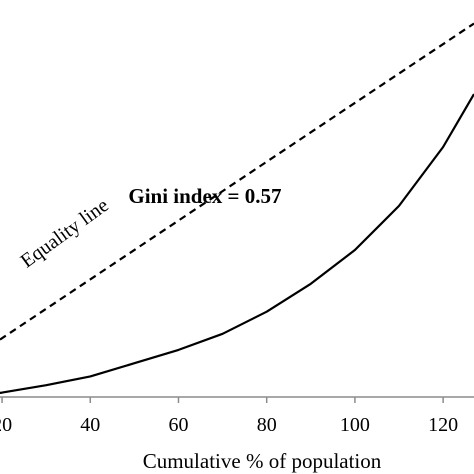 This screenshot has width=474, height=474. Describe the element at coordinates (262, 461) in the screenshot. I see `x-axis-title: Cumulative % of population` at that location.